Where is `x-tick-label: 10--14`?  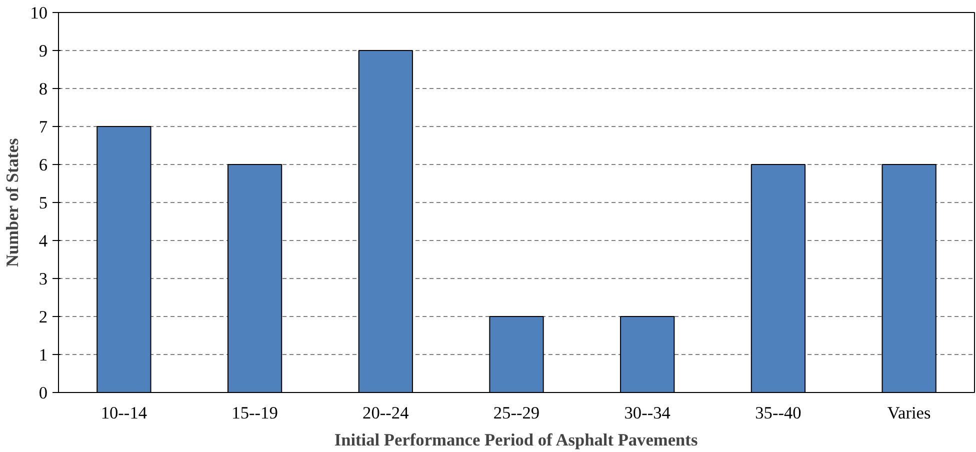
x-tick-label: 10--14 is located at coordinates (124, 413).